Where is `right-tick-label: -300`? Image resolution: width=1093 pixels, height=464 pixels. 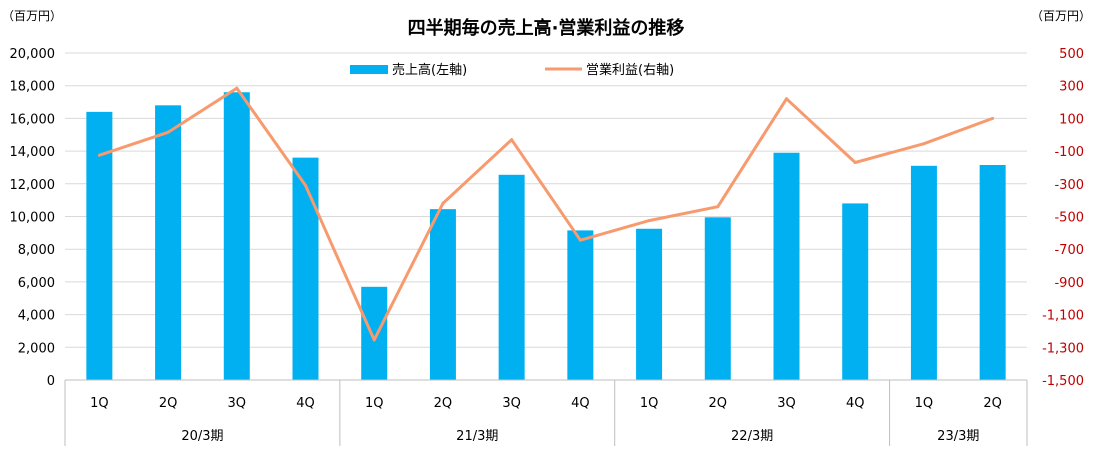 right-tick-label: -300 is located at coordinates (1069, 185).